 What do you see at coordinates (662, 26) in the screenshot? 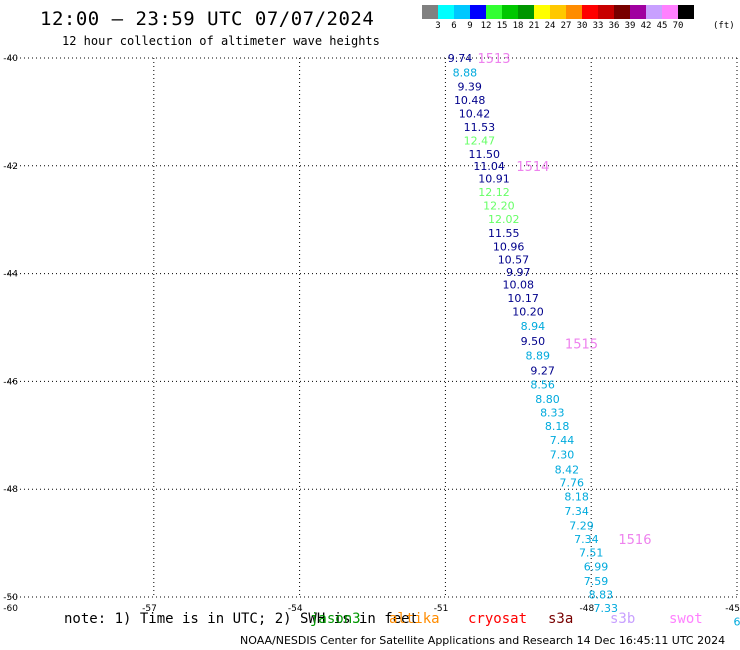
I see `legend-label: 45` at bounding box center [662, 26].